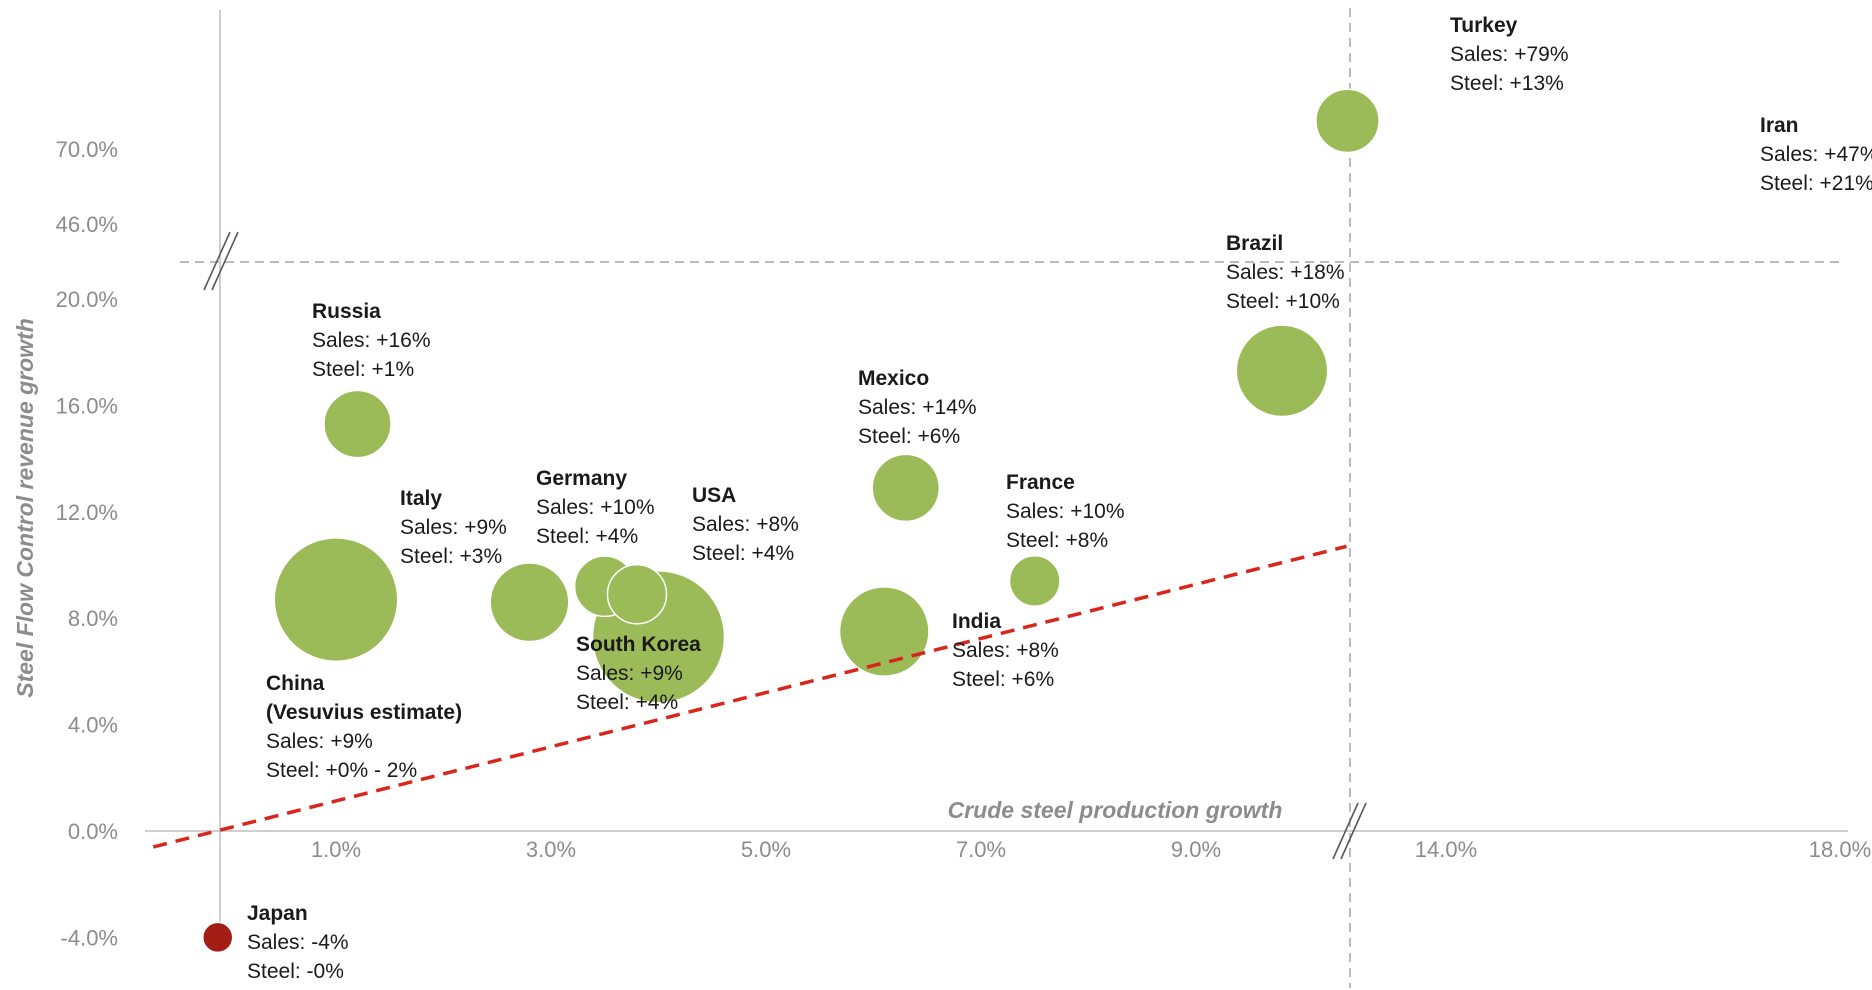  I want to click on label-italy: Italy Sales: +9% Steel: +3%, so click(453, 527).